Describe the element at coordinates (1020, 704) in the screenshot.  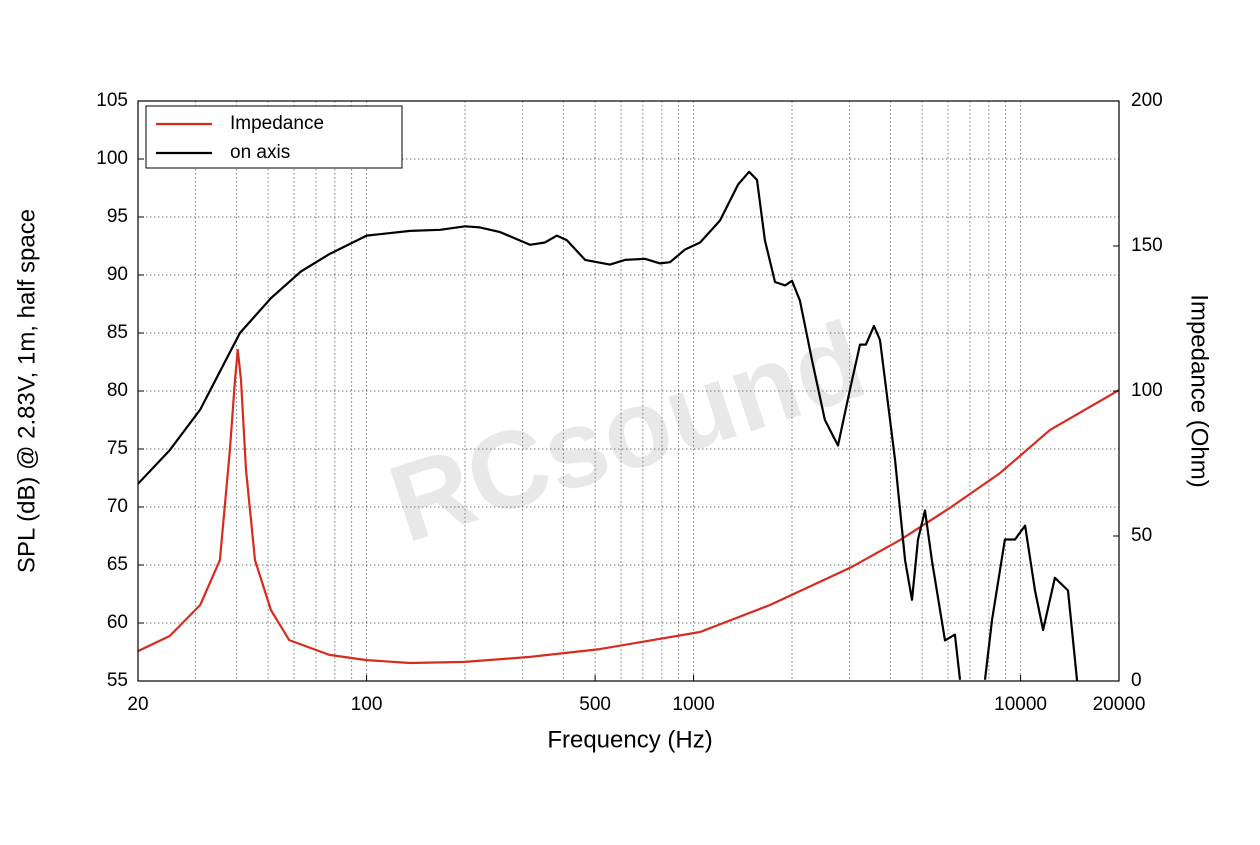
I see `x-tick-label: 10000` at that location.